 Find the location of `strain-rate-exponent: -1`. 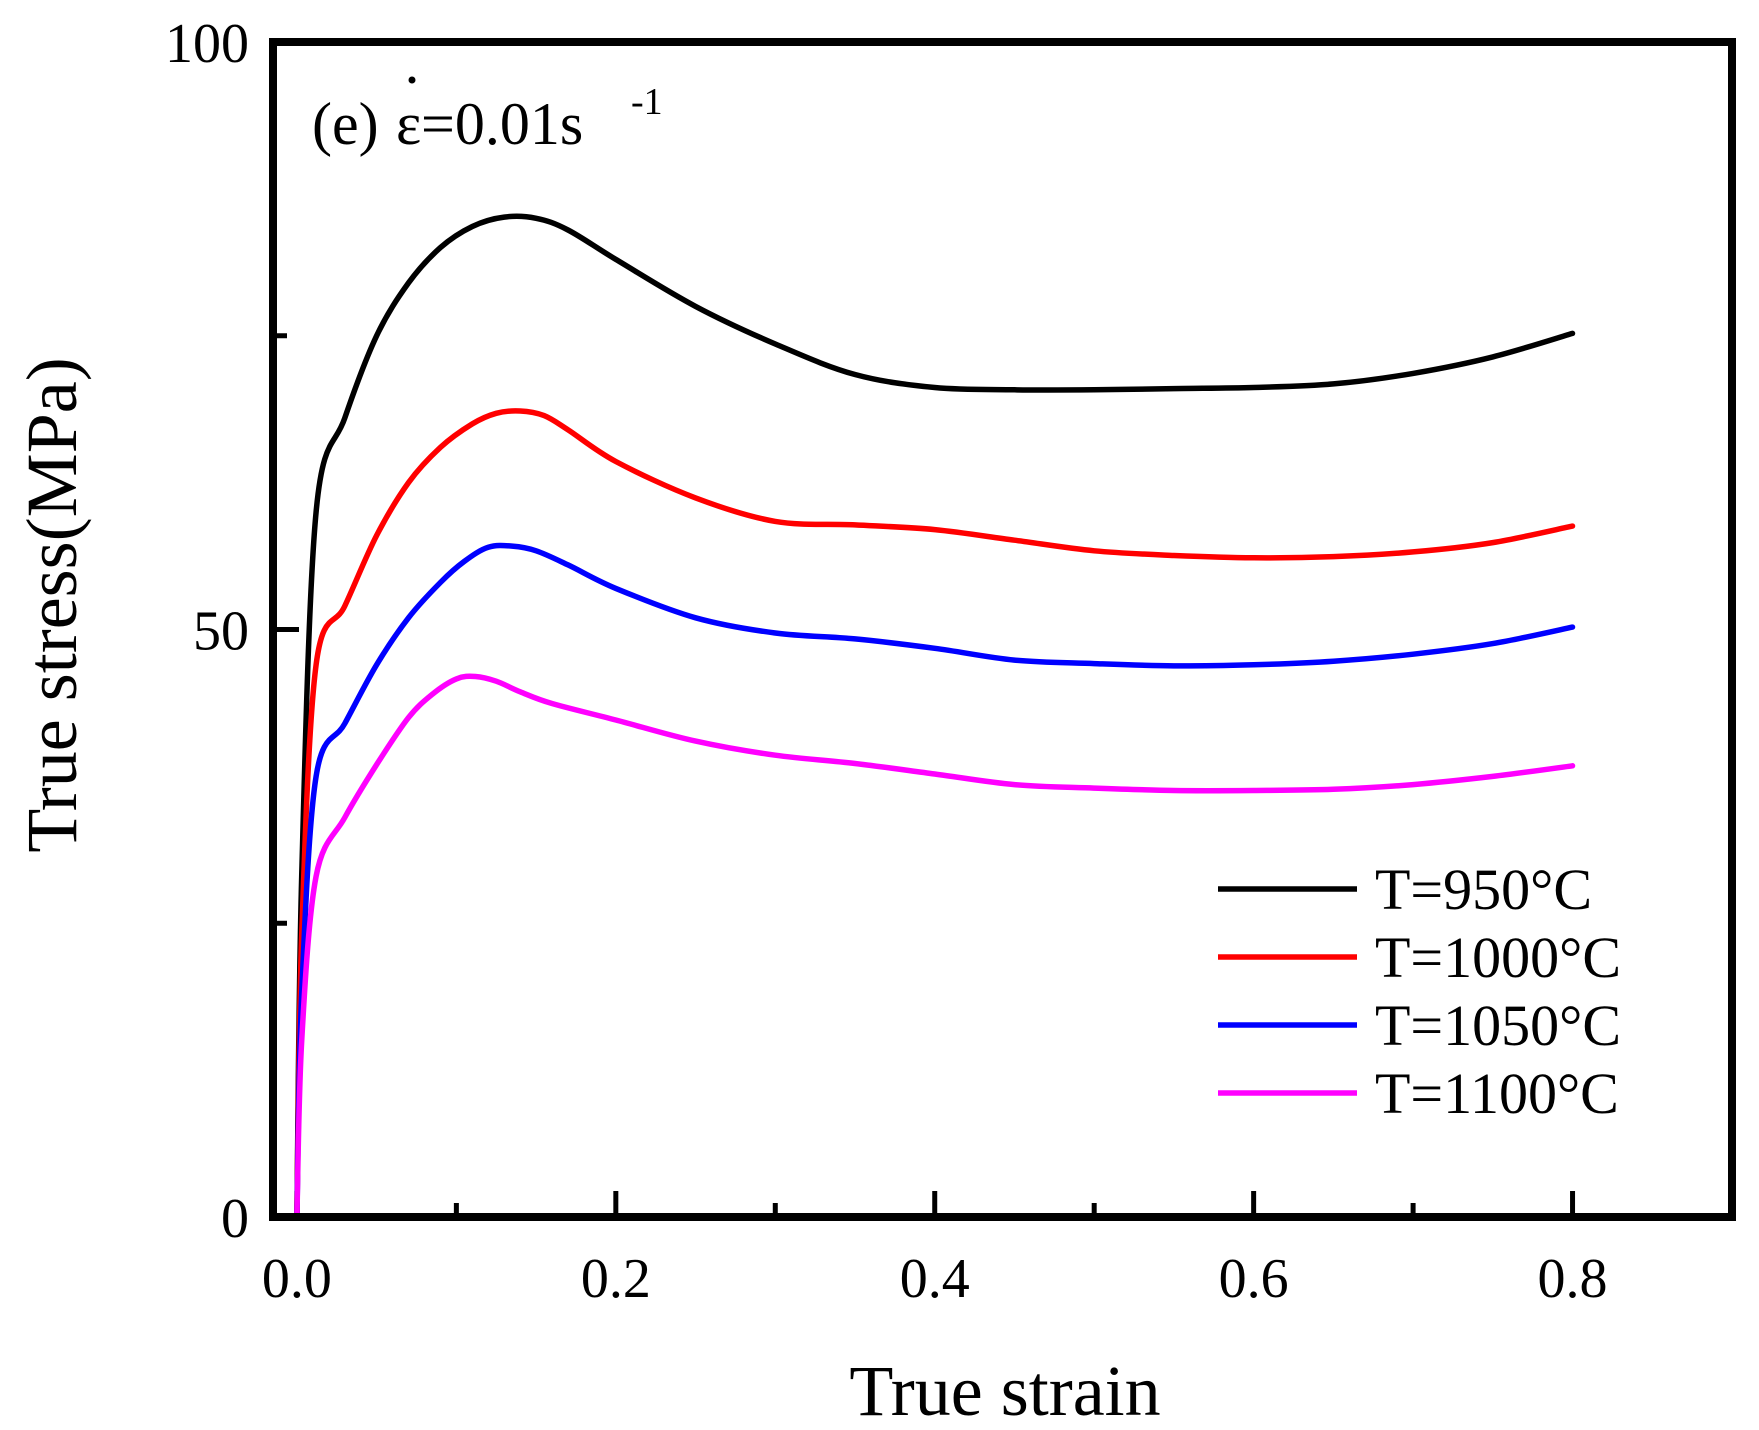

strain-rate-exponent: -1 is located at coordinates (647, 102).